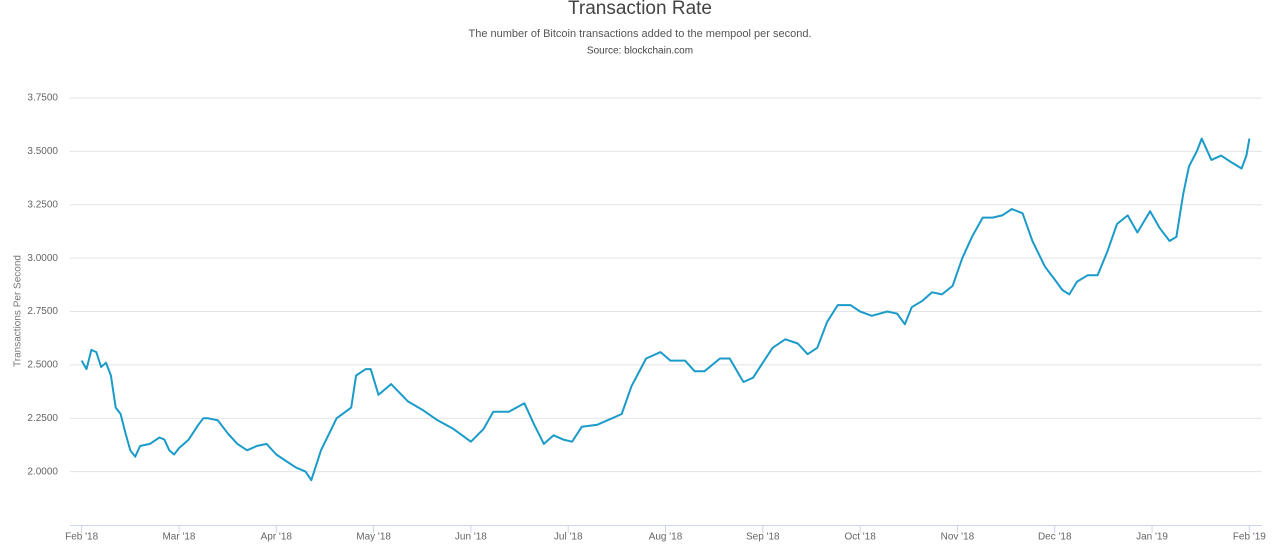 The image size is (1280, 546). What do you see at coordinates (1152, 537) in the screenshot?
I see `x-tick-label: Jan '19` at bounding box center [1152, 537].